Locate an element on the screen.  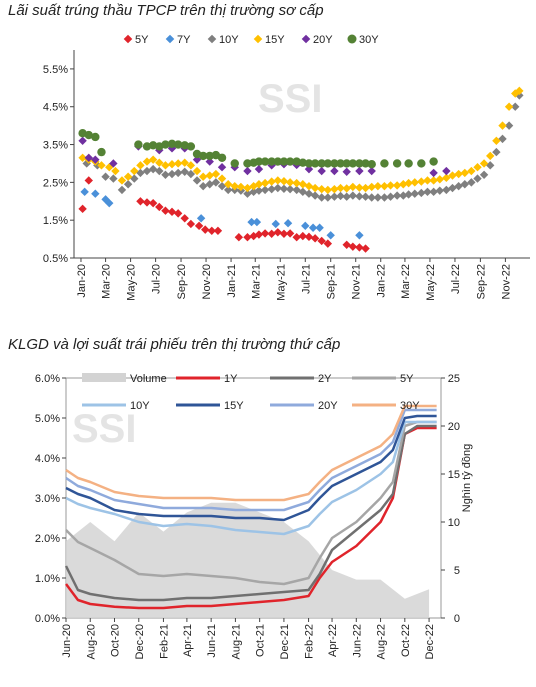
x-tick-label: Sep-21 is located at coordinates (332, 281).